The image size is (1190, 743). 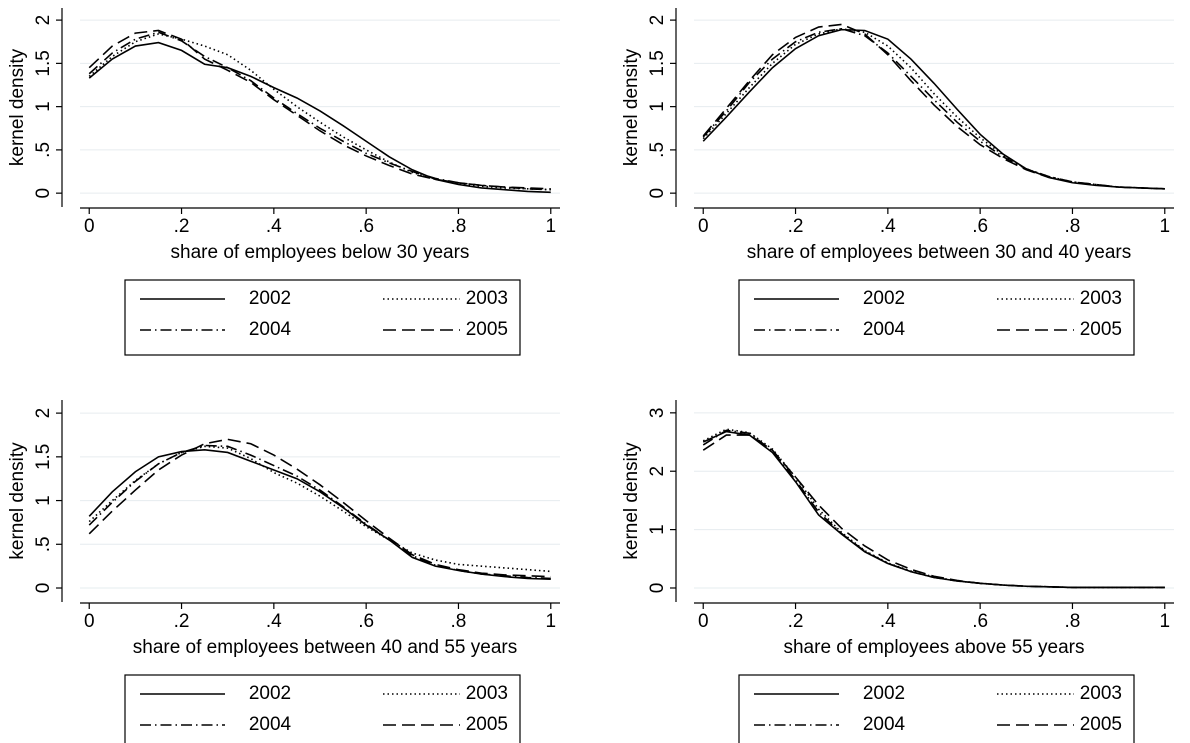 What do you see at coordinates (657, 413) in the screenshot?
I see `y-tick-label: 3` at bounding box center [657, 413].